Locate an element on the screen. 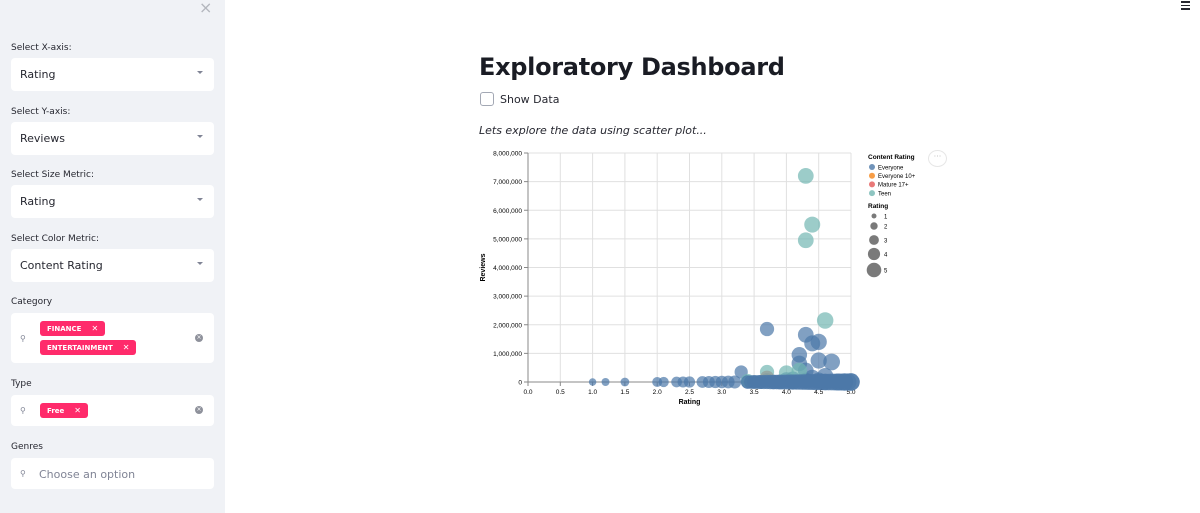  svg-text: 2 is located at coordinates (886, 227).